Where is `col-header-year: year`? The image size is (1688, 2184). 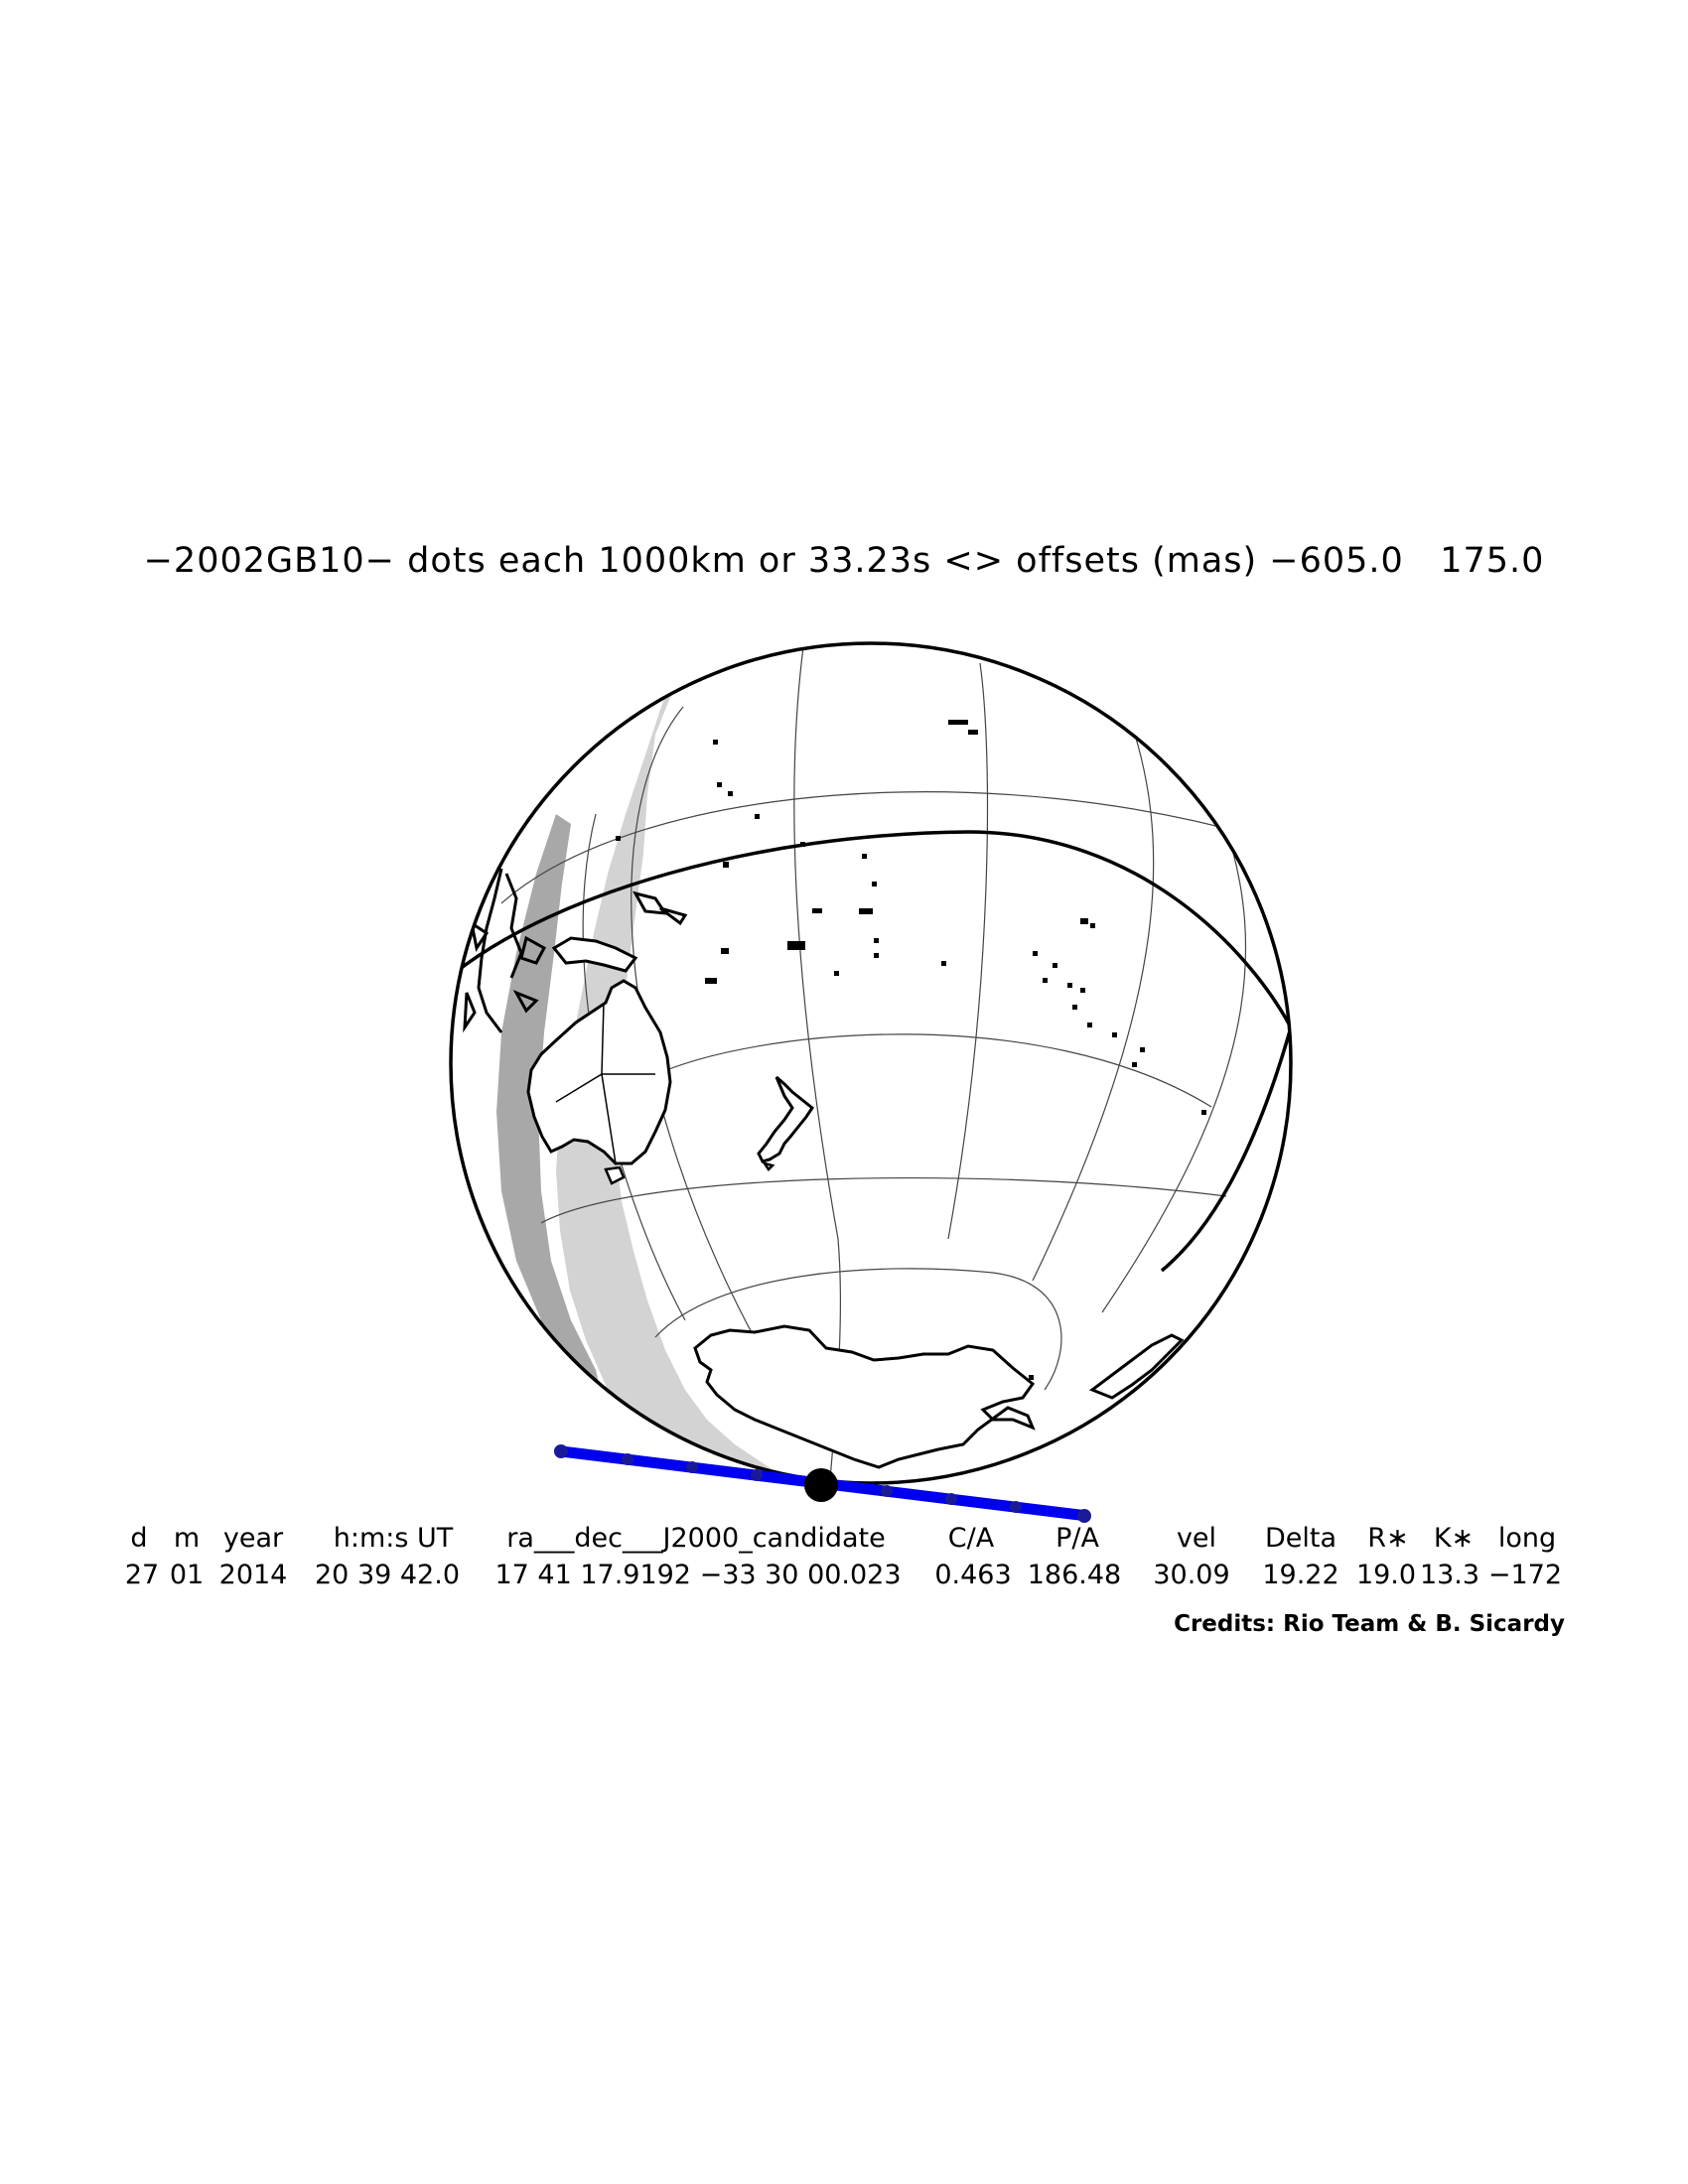 col-header-year: year is located at coordinates (253, 1538).